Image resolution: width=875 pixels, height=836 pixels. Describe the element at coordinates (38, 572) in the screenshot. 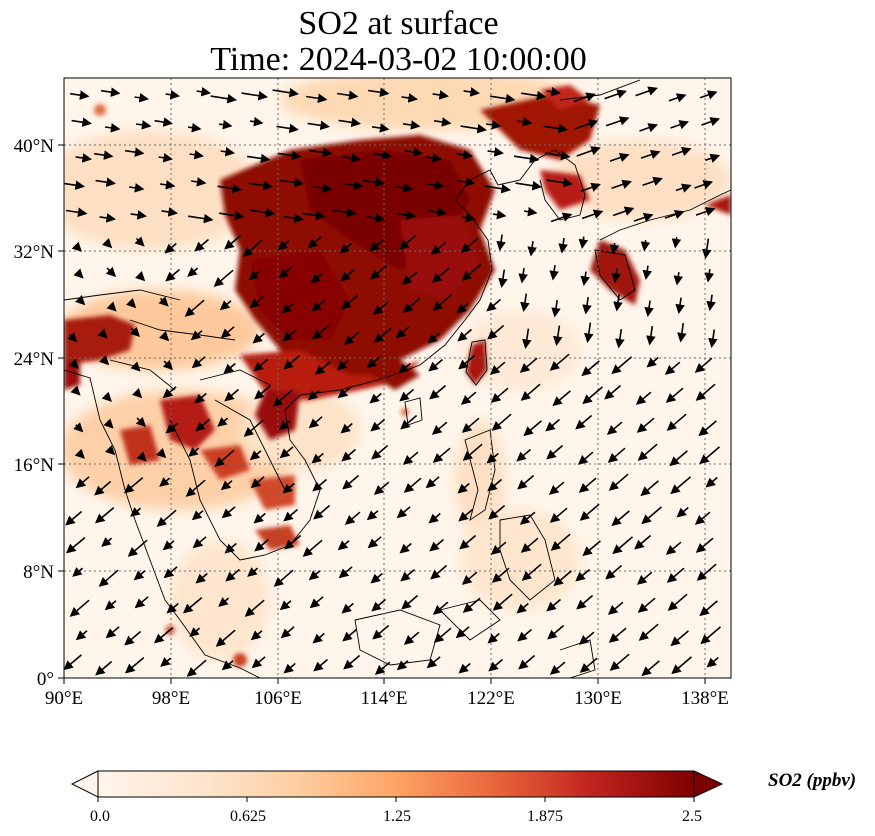

I see `lat-tick-label: 8°N` at that location.